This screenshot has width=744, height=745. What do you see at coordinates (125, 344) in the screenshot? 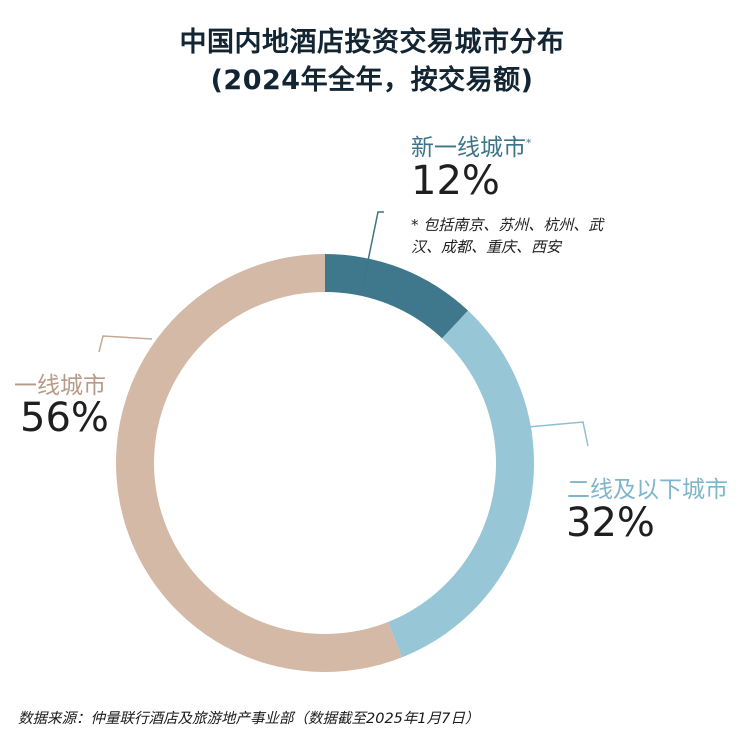
I see `leader-line-tier1` at bounding box center [125, 344].